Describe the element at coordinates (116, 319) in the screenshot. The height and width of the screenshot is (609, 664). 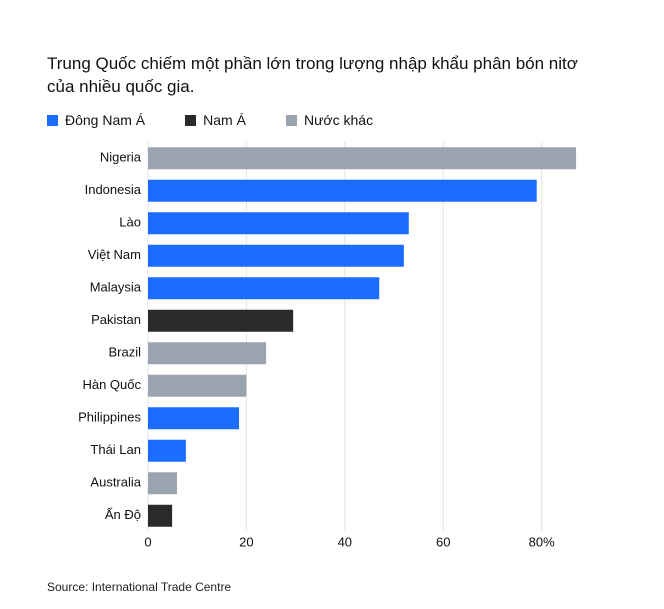
I see `y-tick-label: Pakistan` at that location.